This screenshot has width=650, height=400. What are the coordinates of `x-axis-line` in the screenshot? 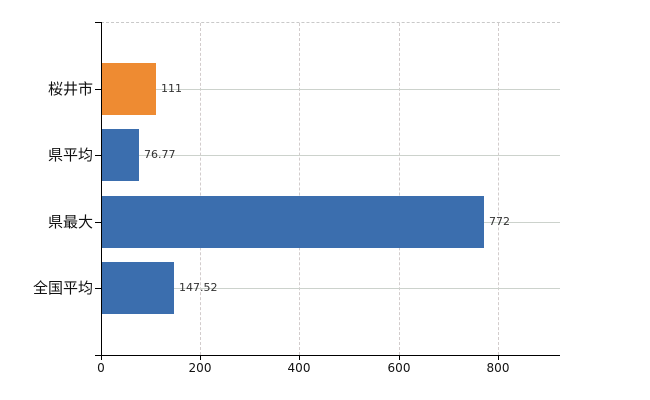 It's located at (327, 355).